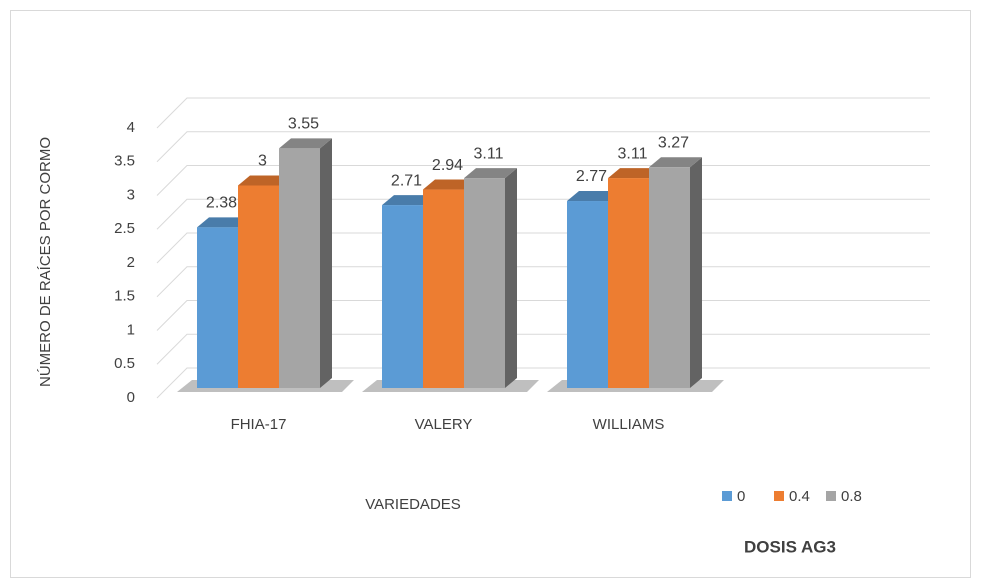 The height and width of the screenshot is (585, 981). Describe the element at coordinates (124, 363) in the screenshot. I see `y-tick-label: 0.5` at that location.